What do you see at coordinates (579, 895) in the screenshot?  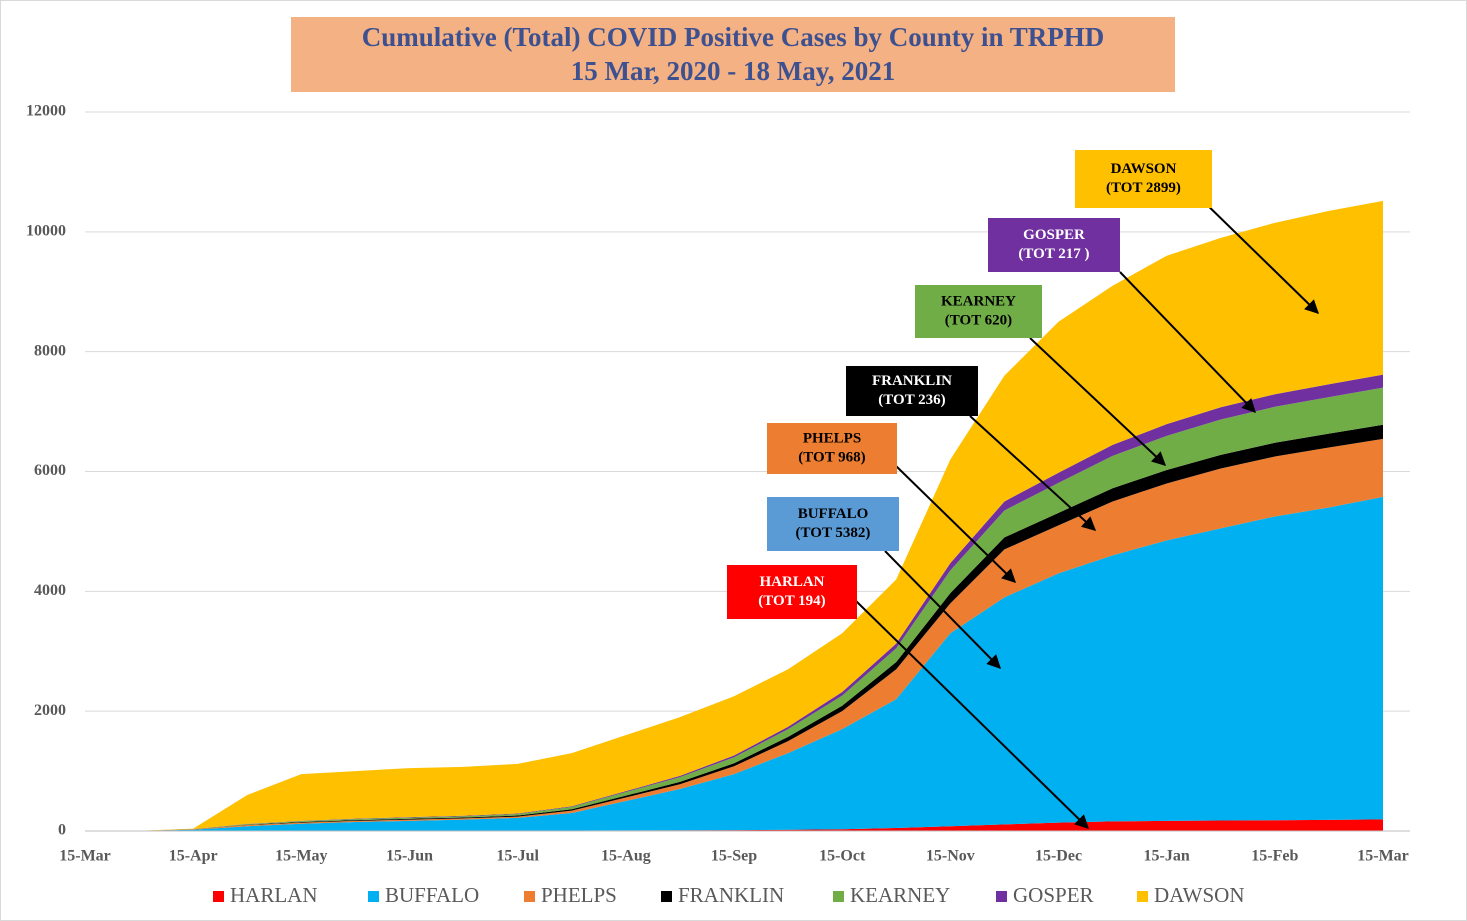 I see `legend-label: PHELPS` at bounding box center [579, 895].